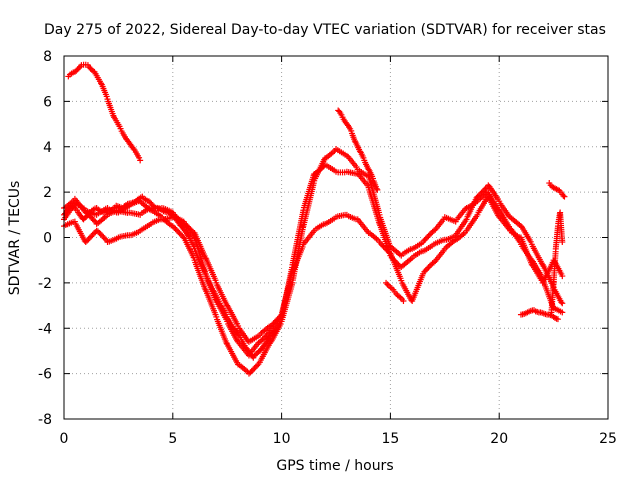  I want to click on x-tick-label: 0, so click(64, 439).